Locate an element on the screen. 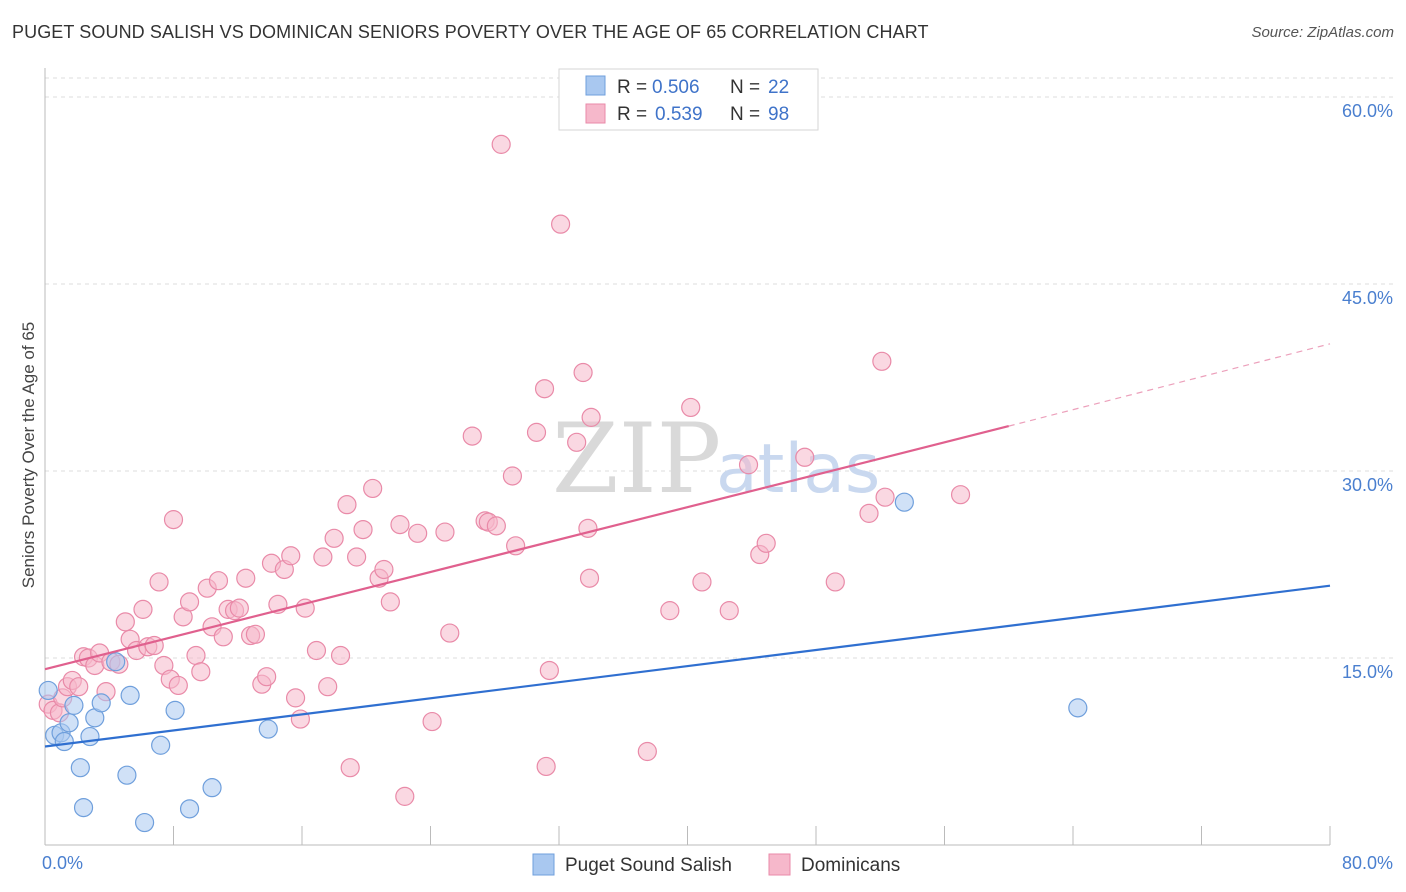 The image size is (1406, 892). legend-r-value-2: 0.539 is located at coordinates (679, 114).